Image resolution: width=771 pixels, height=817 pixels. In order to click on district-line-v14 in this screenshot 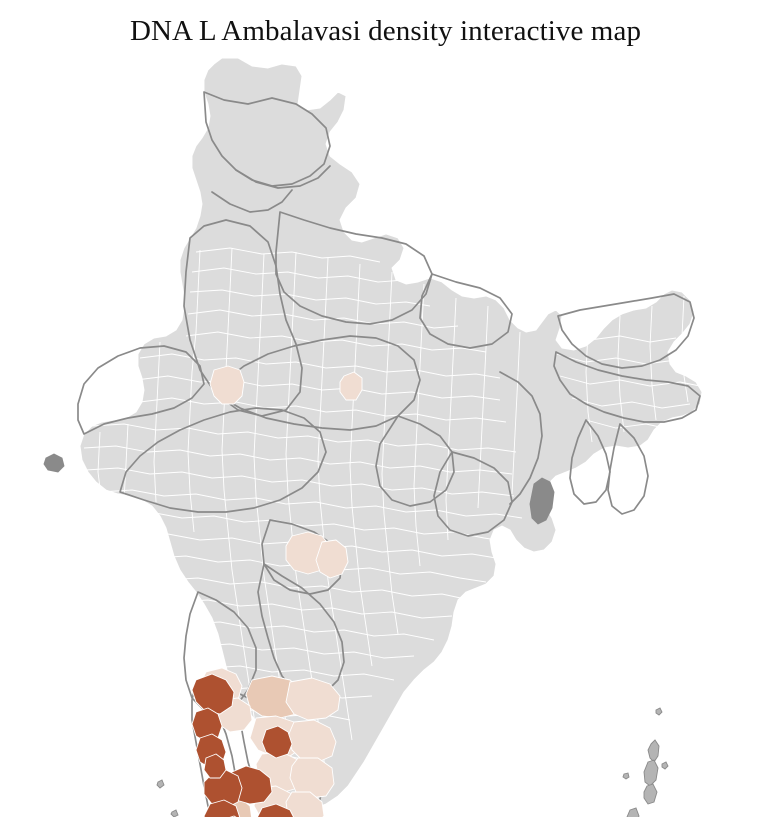, I will do `click(99, 460)`.